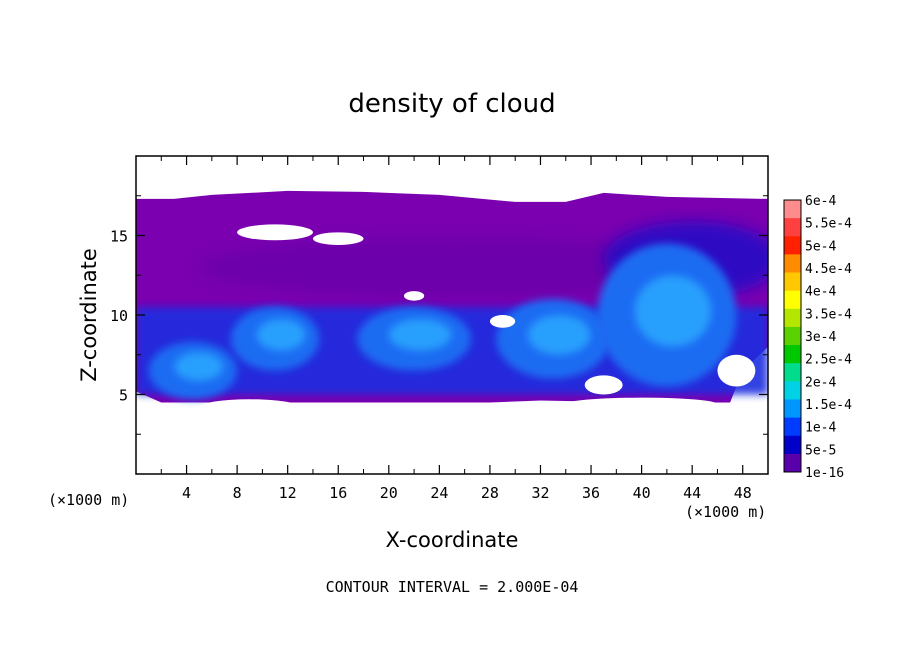 The image size is (904, 654). I want to click on colorbar-label: 5e-4, so click(820, 246).